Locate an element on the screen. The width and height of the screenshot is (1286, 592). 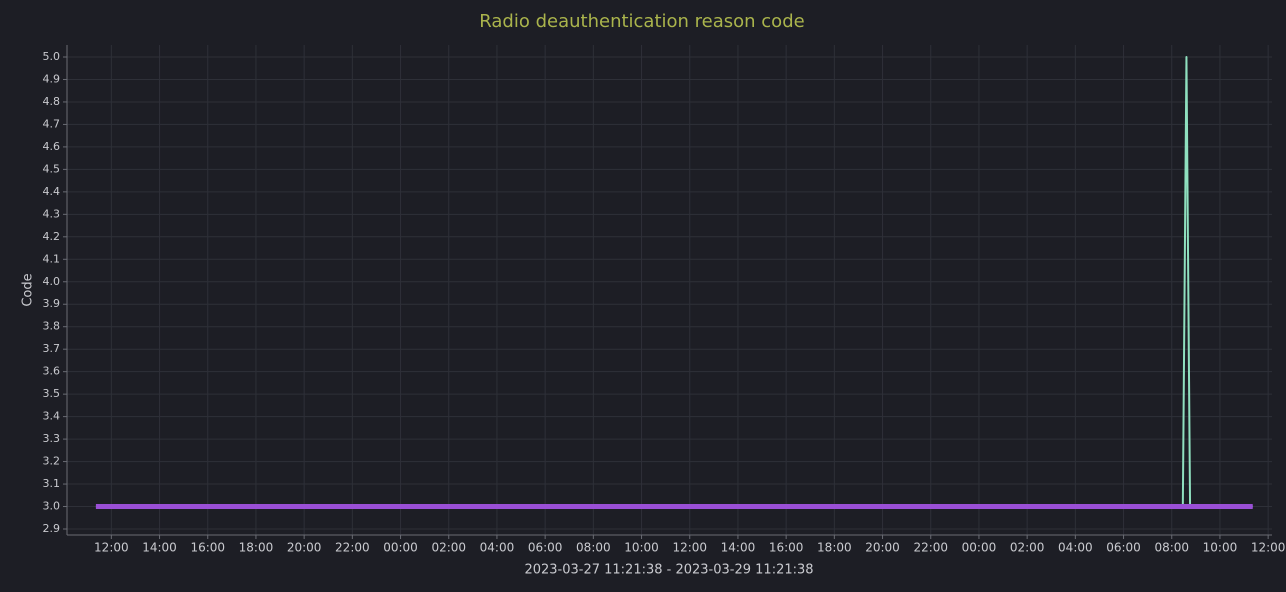
y-tick-label: 4.0 is located at coordinates (52, 281).